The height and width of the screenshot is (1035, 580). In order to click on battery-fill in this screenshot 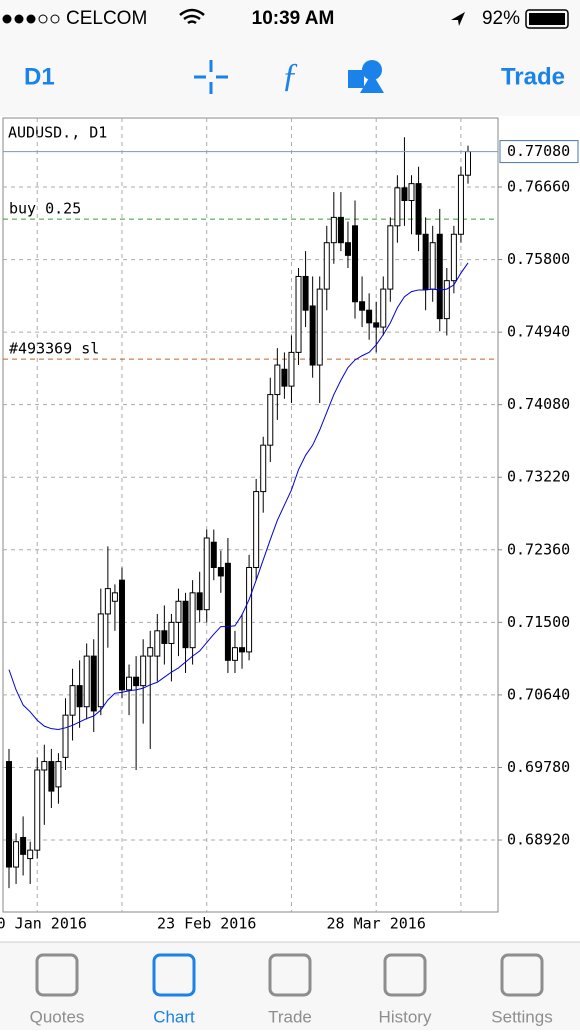, I will do `click(547, 19)`.